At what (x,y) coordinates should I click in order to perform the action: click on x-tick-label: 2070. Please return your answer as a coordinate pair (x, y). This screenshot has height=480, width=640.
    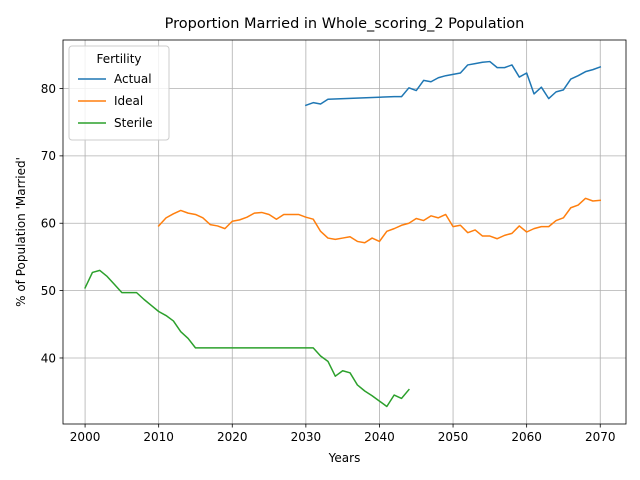
    Looking at the image, I should click on (600, 437).